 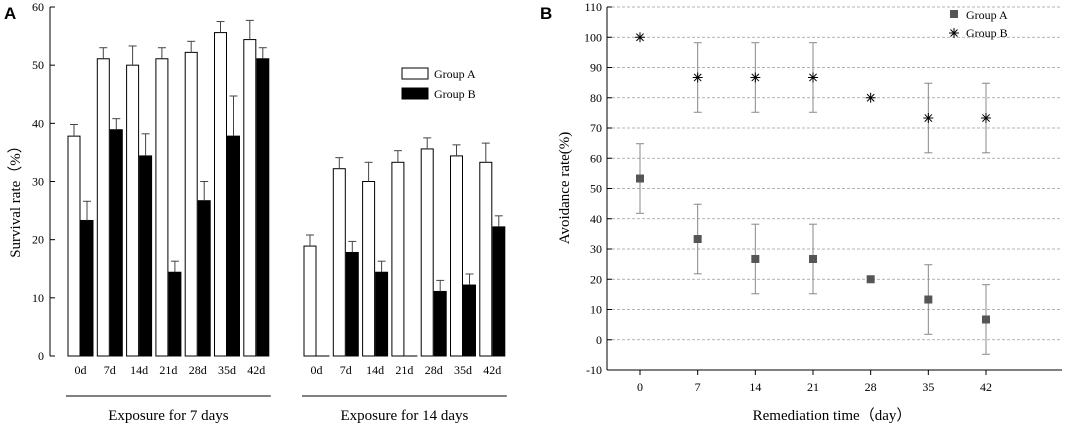 What do you see at coordinates (168, 416) in the screenshot?
I see `group-label: Exposure for 7 days` at bounding box center [168, 416].